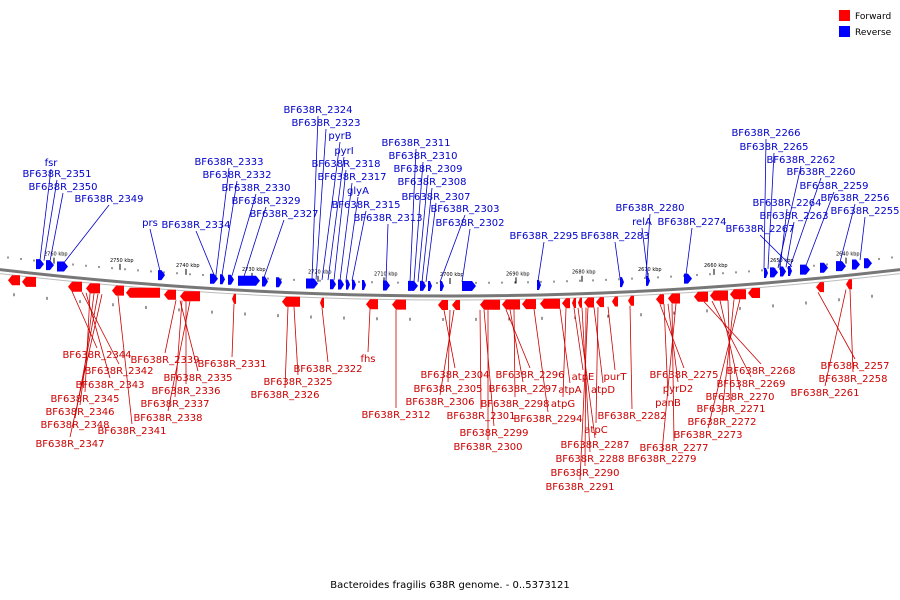 The image size is (900, 600). I want to click on genome-backbone, so click(450, 283).